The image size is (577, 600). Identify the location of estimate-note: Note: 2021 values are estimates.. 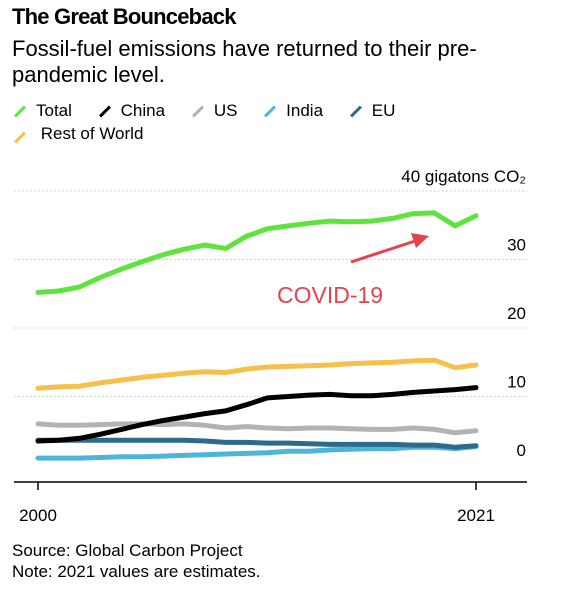
(136, 571).